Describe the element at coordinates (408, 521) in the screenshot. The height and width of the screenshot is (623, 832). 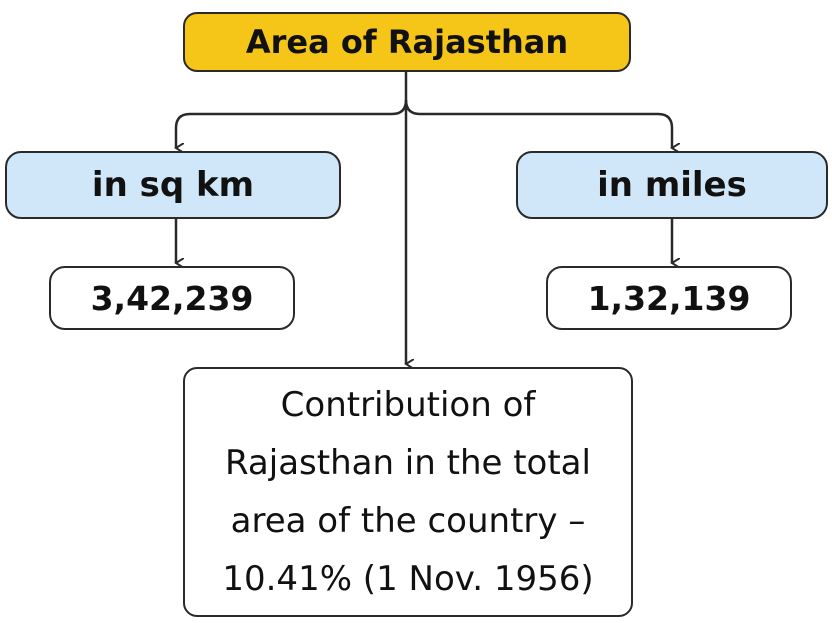
I see `note-line: area of the country –` at that location.